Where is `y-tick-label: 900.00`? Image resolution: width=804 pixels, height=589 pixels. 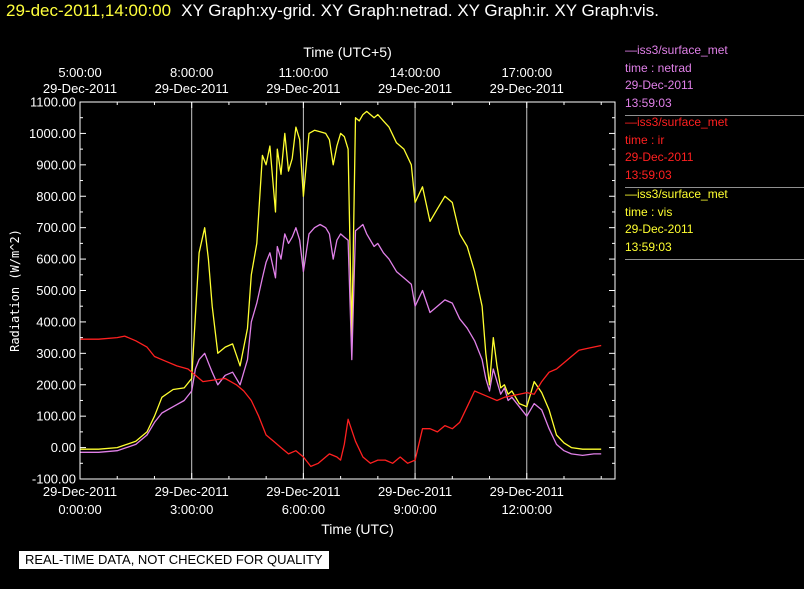
y-tick-label: 900.00 is located at coordinates (56, 164).